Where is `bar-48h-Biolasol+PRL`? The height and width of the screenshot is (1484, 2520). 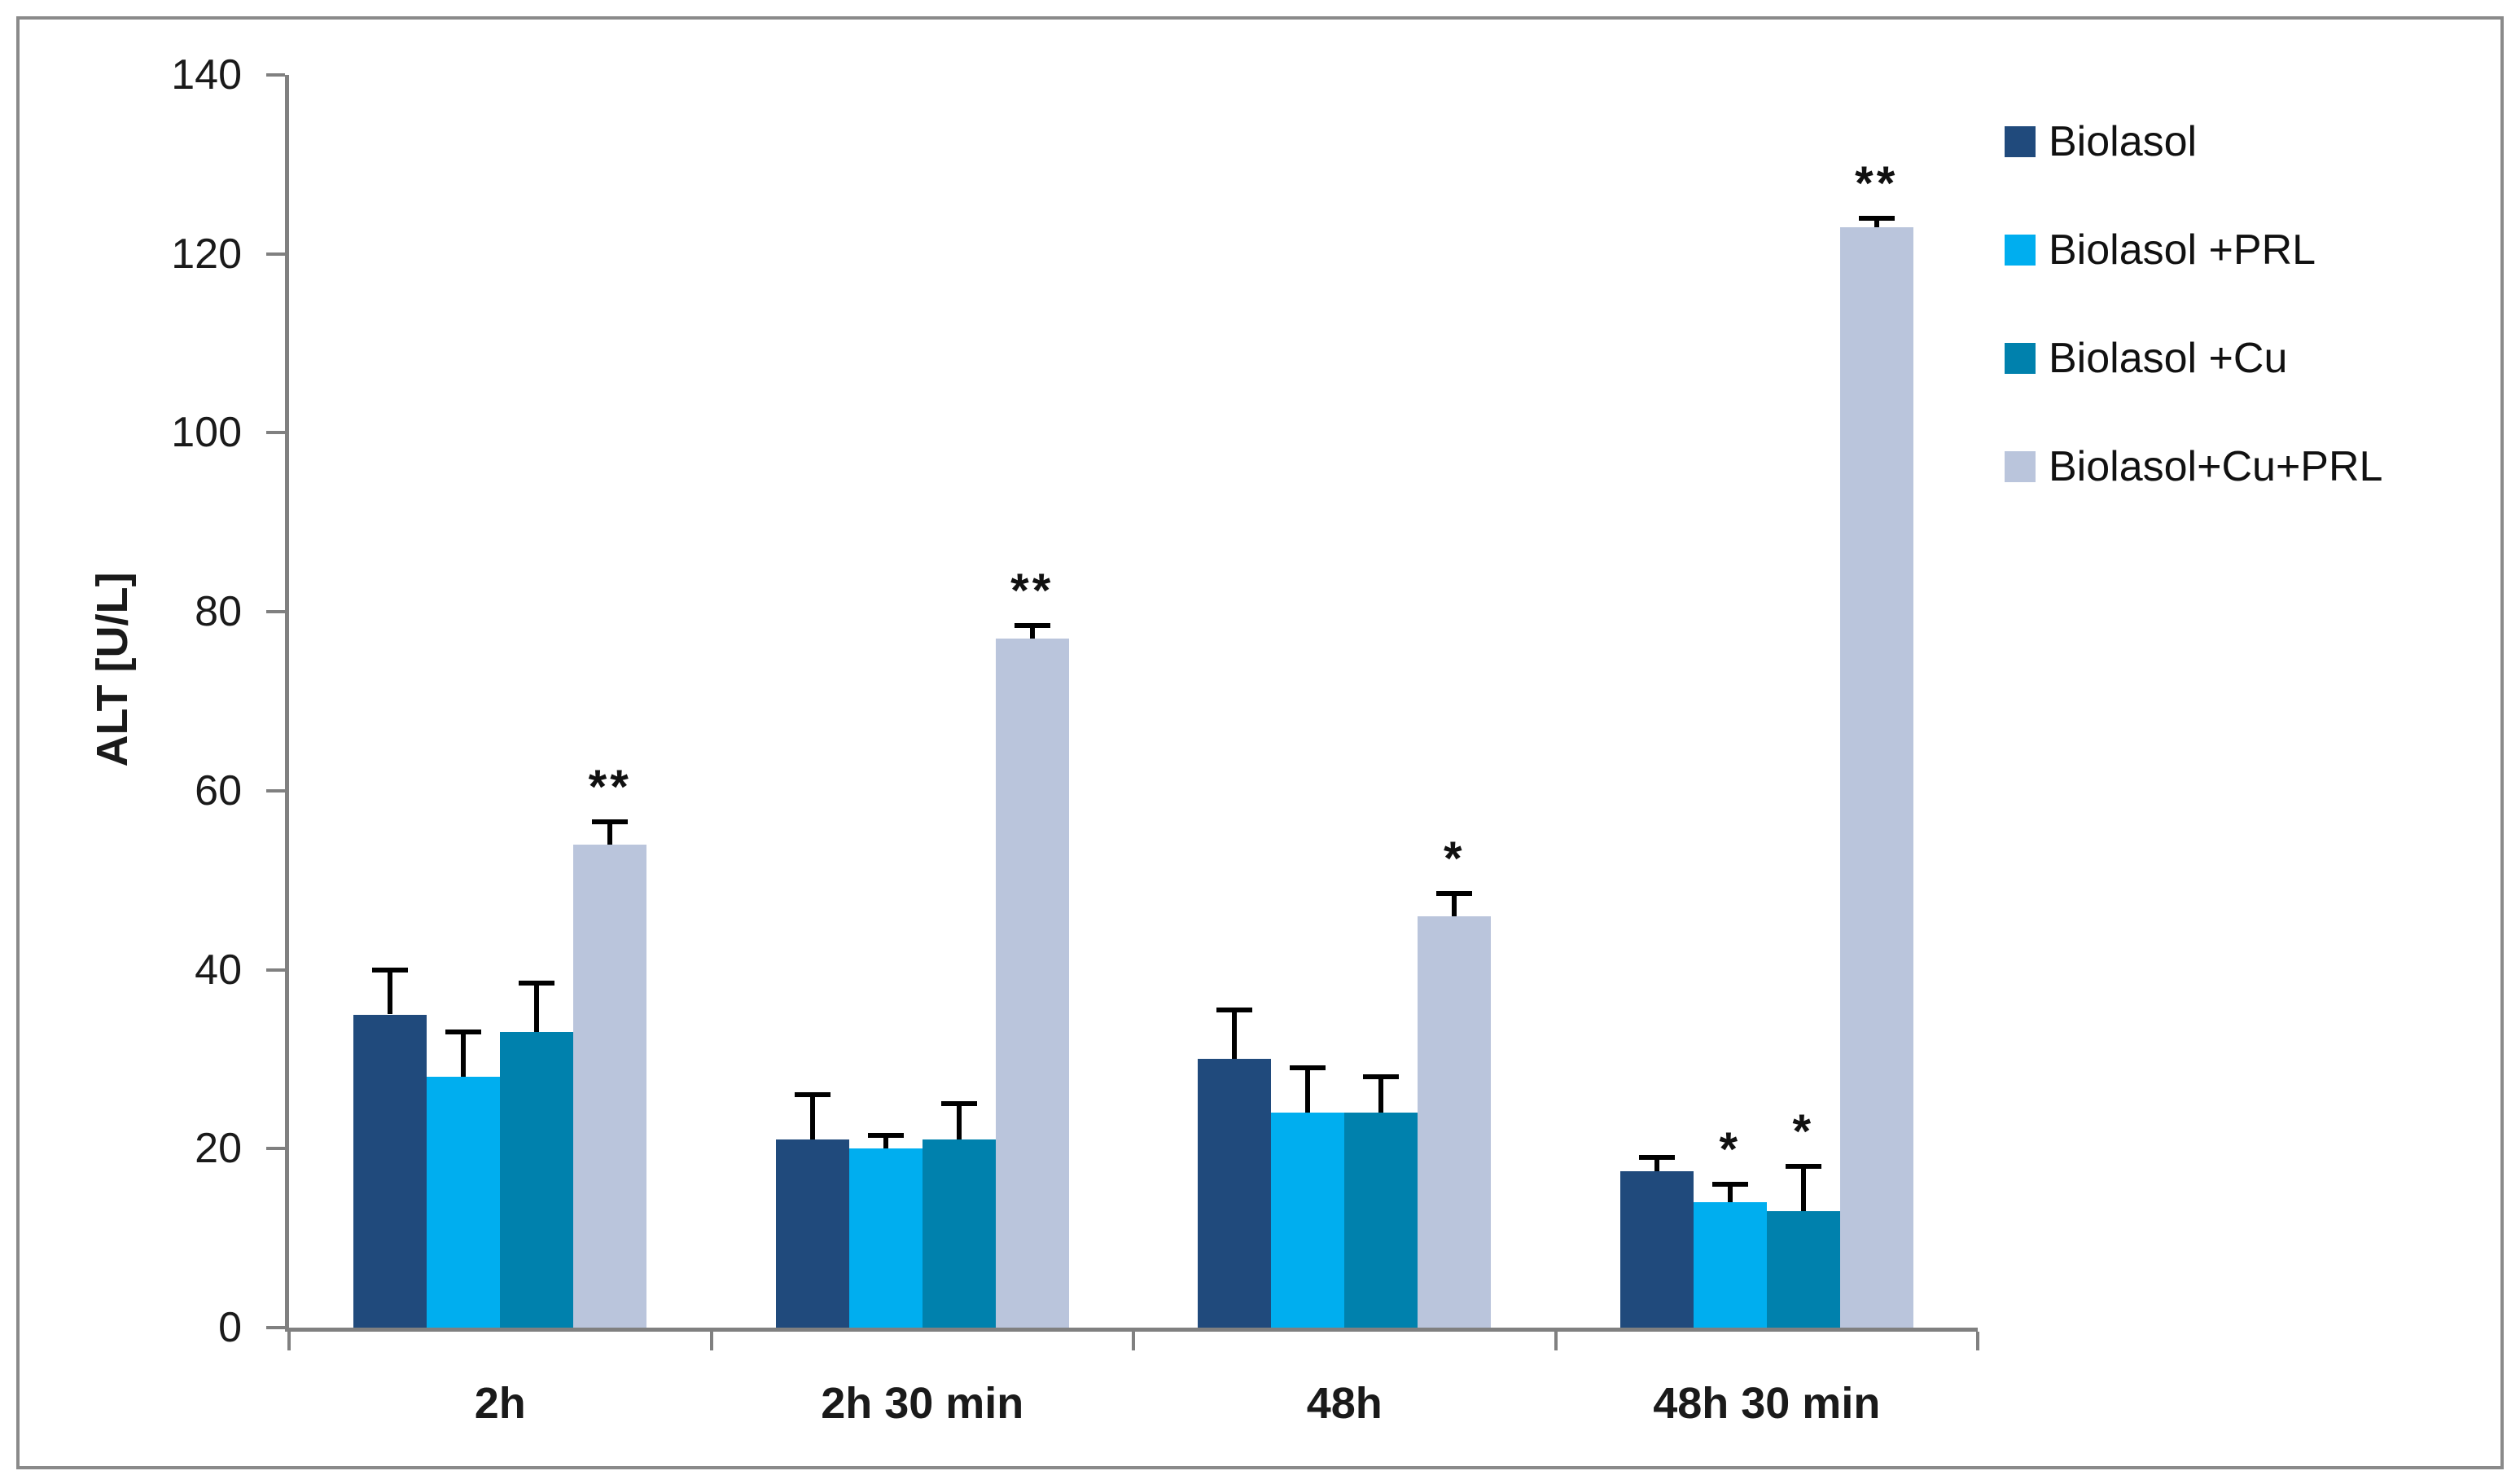 bar-48h-Biolasol+PRL is located at coordinates (1308, 1220).